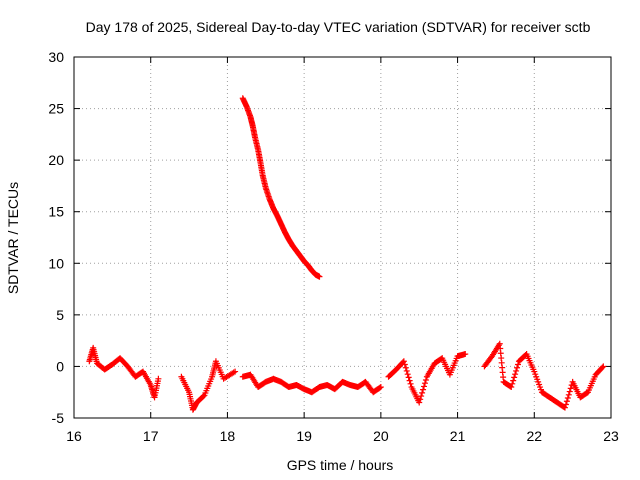 This screenshot has width=640, height=480. Describe the element at coordinates (458, 436) in the screenshot. I see `x-tick-label: 21` at that location.